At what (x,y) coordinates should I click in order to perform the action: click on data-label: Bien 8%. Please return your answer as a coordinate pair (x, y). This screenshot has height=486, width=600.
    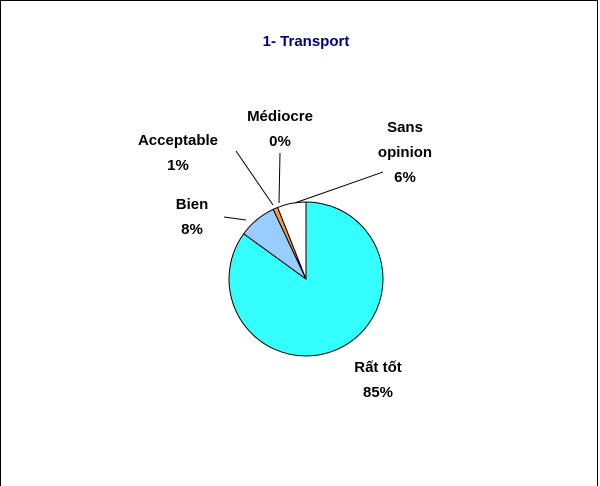
    Looking at the image, I should click on (192, 217).